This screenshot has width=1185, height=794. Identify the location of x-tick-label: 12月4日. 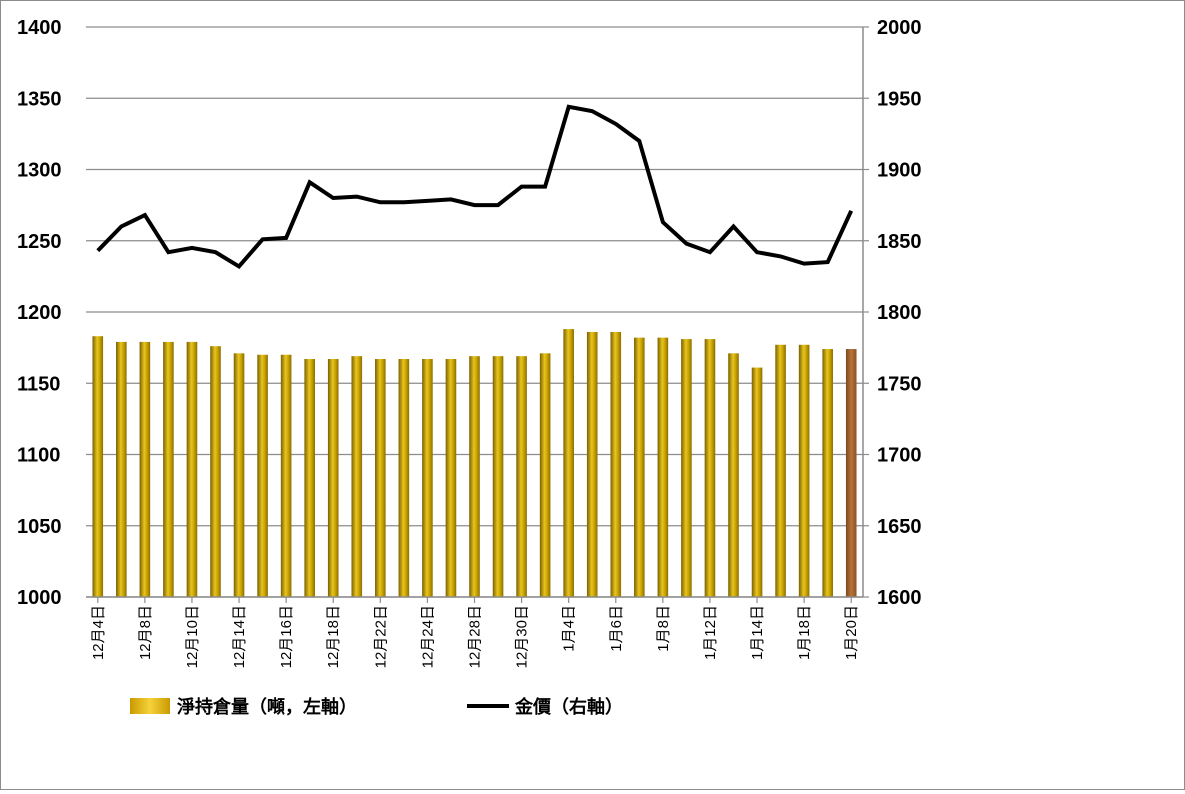
(98, 632).